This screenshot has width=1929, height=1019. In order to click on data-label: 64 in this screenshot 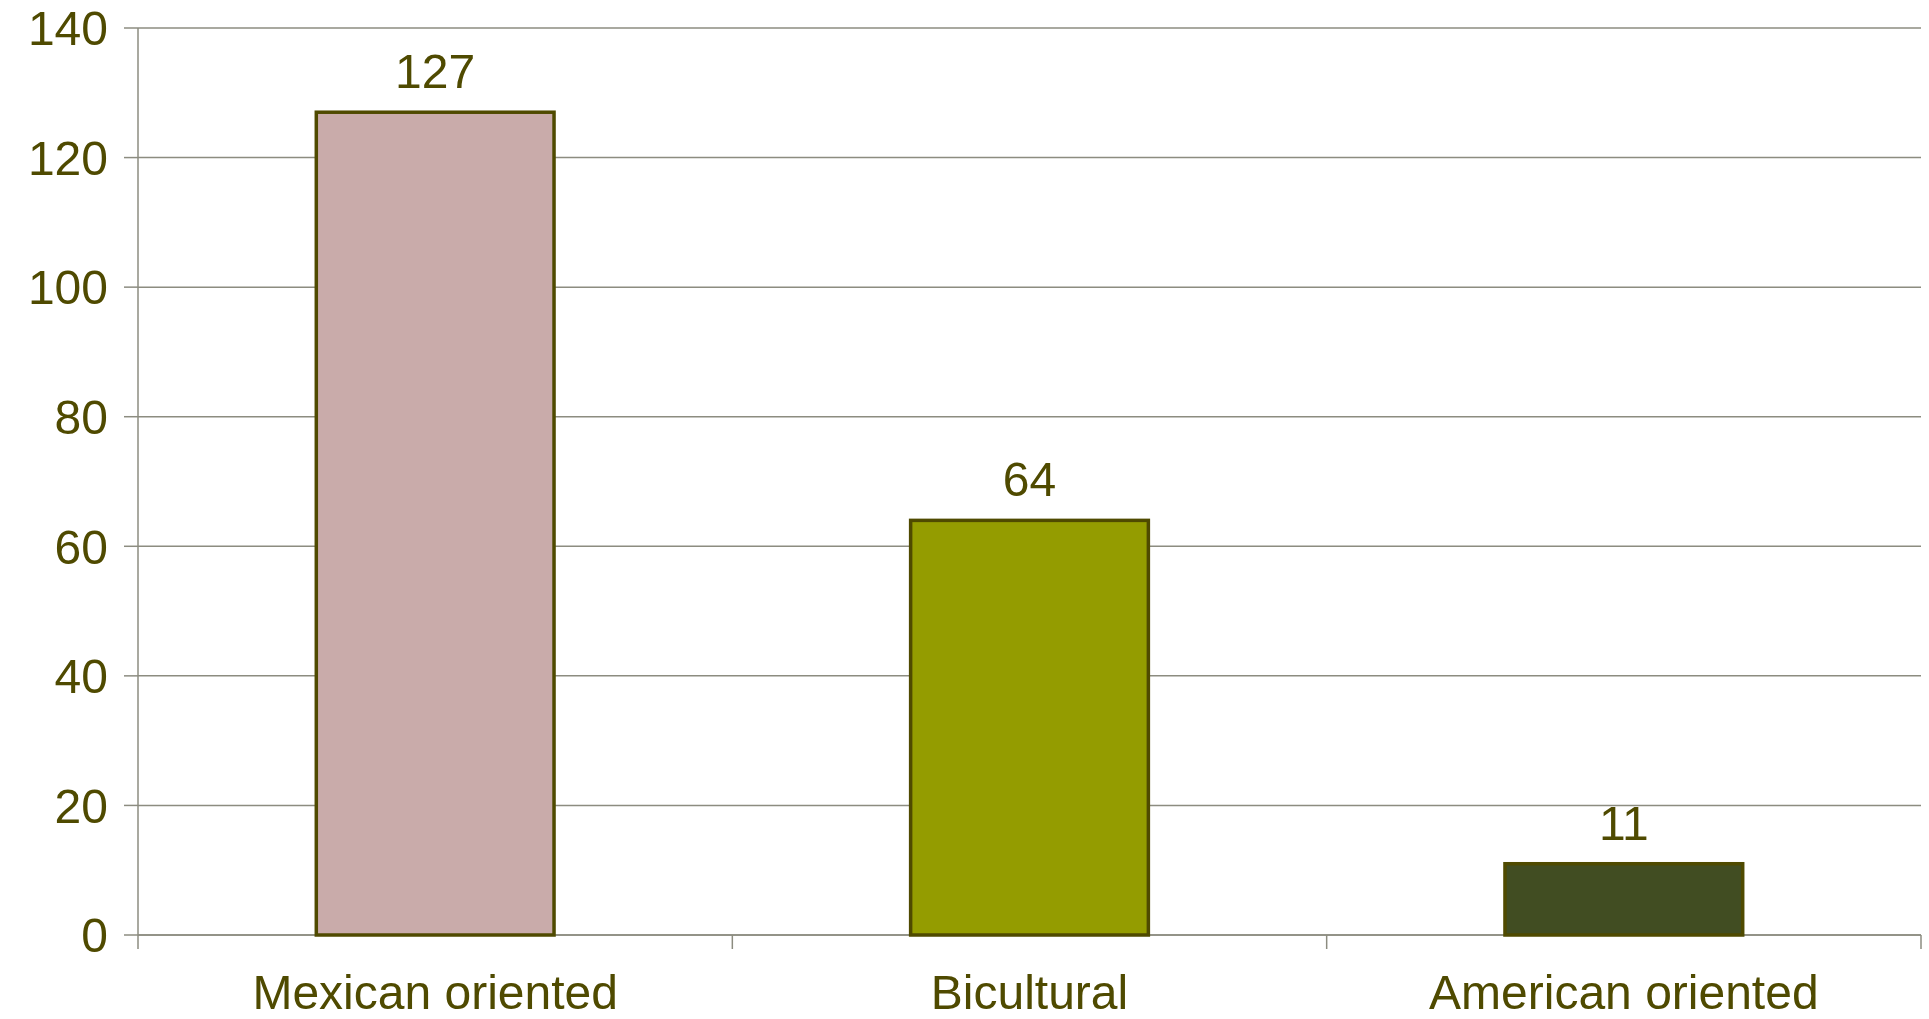, I will do `click(1029, 480)`.